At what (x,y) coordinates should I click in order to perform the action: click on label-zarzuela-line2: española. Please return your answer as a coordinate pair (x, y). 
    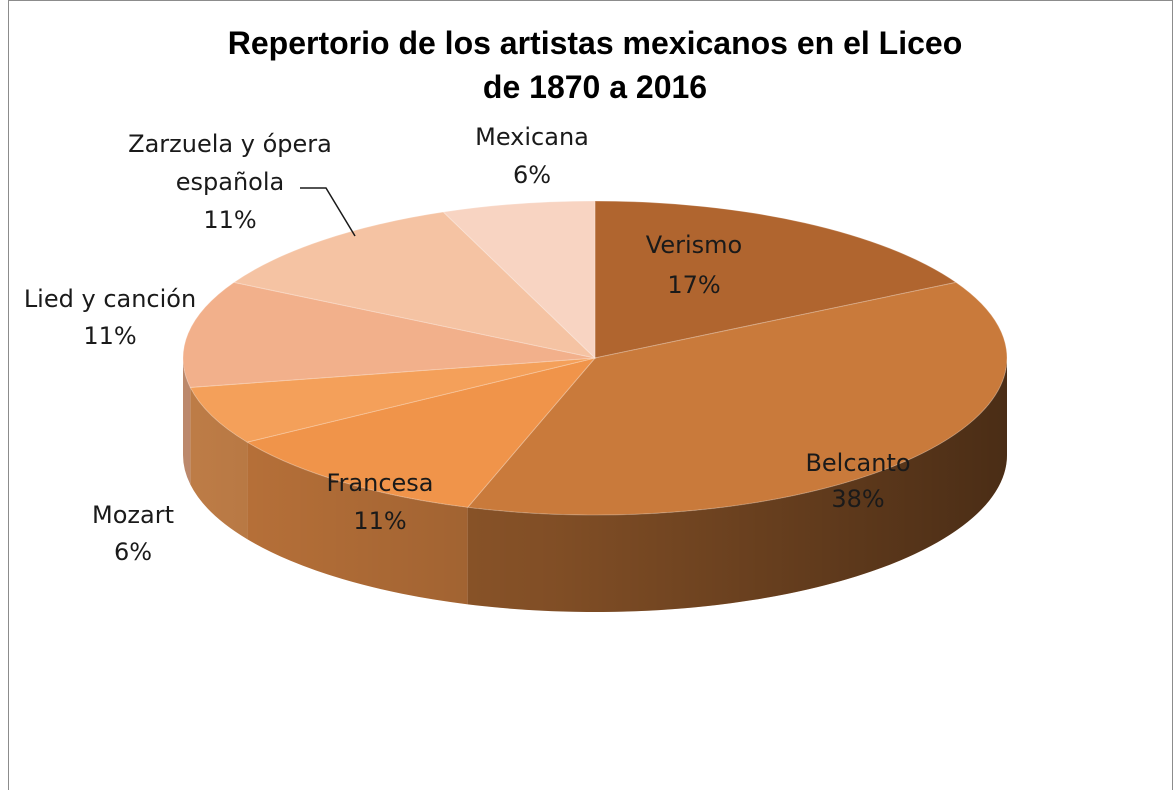
    Looking at the image, I should click on (230, 182).